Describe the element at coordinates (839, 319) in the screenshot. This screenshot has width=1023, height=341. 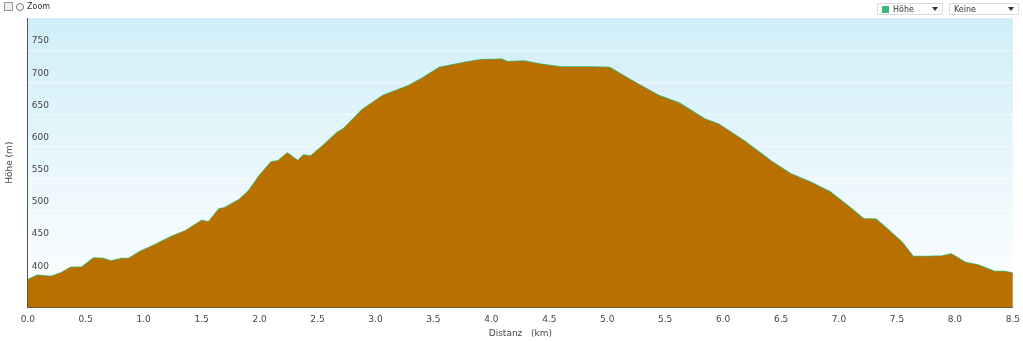
I see `x-tick-label: 7.0` at that location.